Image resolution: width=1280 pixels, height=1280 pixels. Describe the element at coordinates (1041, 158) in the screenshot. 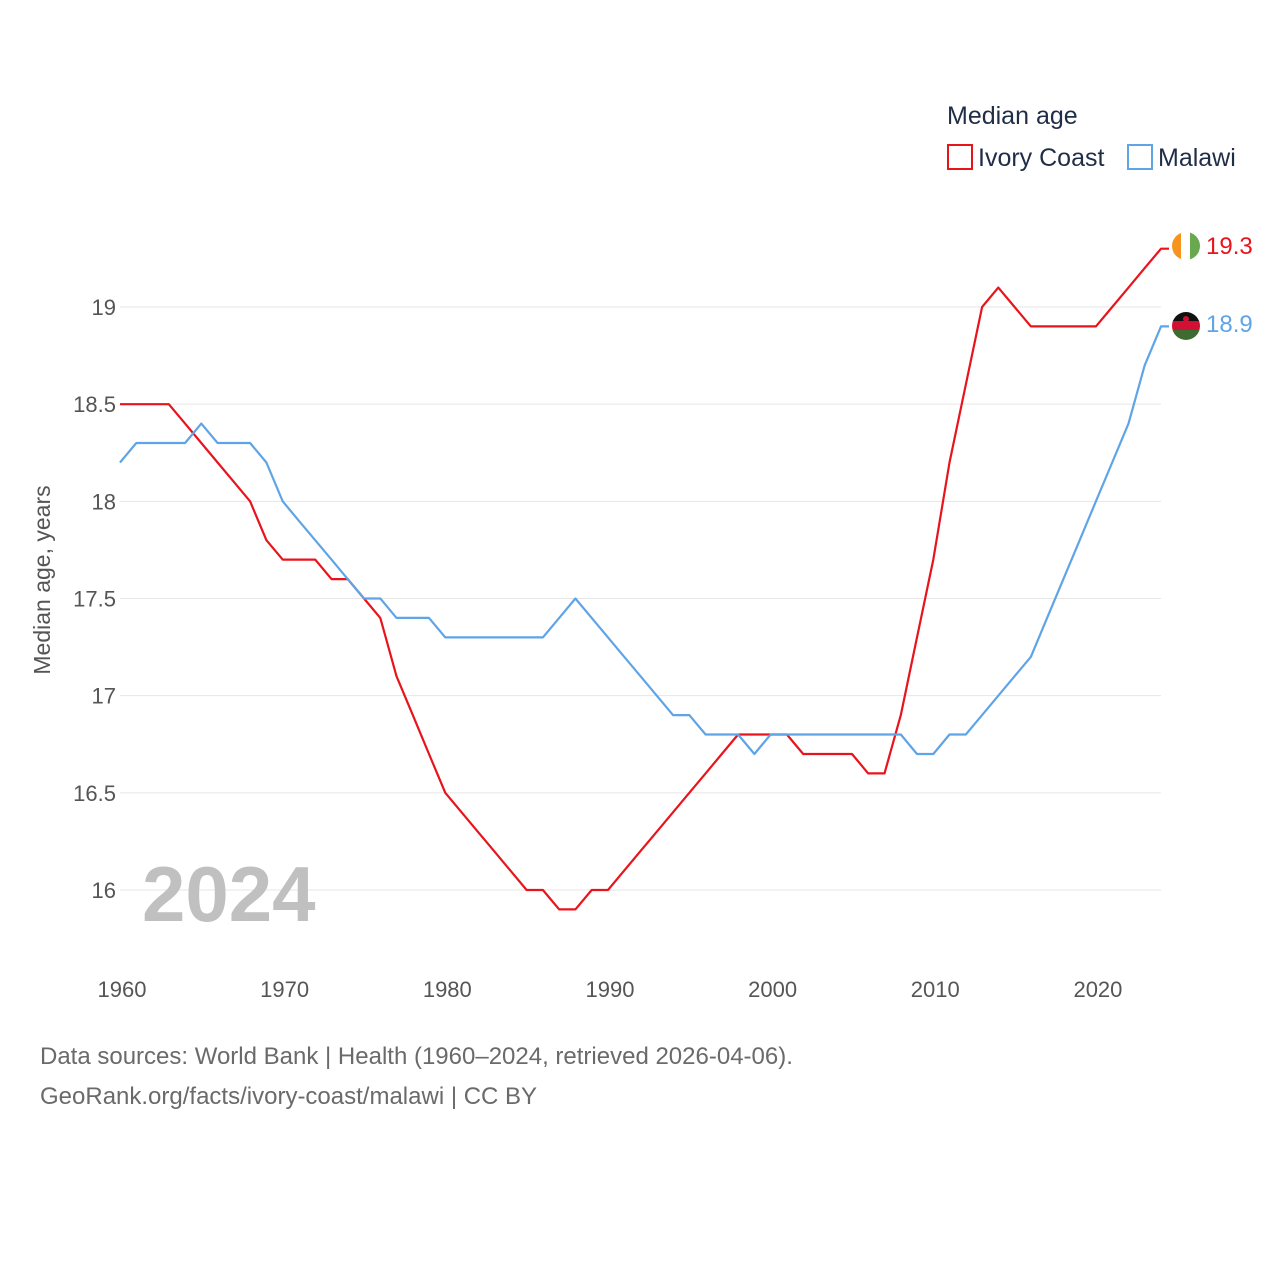

I see `legend-label-ivory-coast: Ivory Coast` at that location.